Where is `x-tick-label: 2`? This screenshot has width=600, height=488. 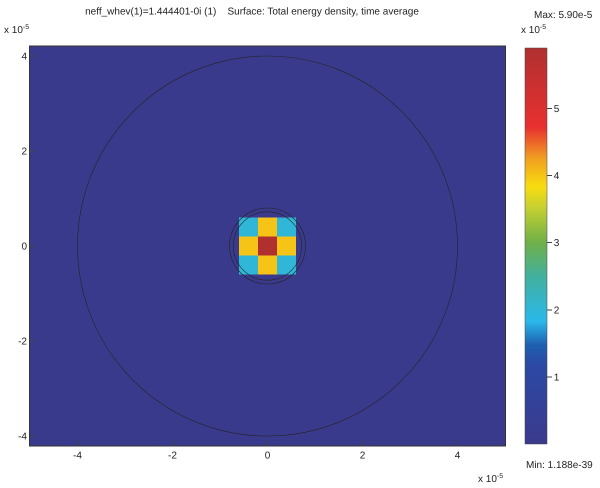
x-tick-label: 2 is located at coordinates (363, 456).